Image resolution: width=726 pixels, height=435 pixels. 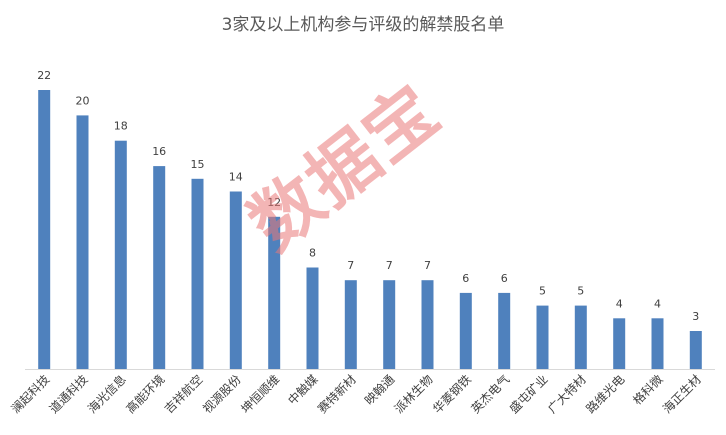 I want to click on category-label: 高能环境, so click(x=145, y=394).